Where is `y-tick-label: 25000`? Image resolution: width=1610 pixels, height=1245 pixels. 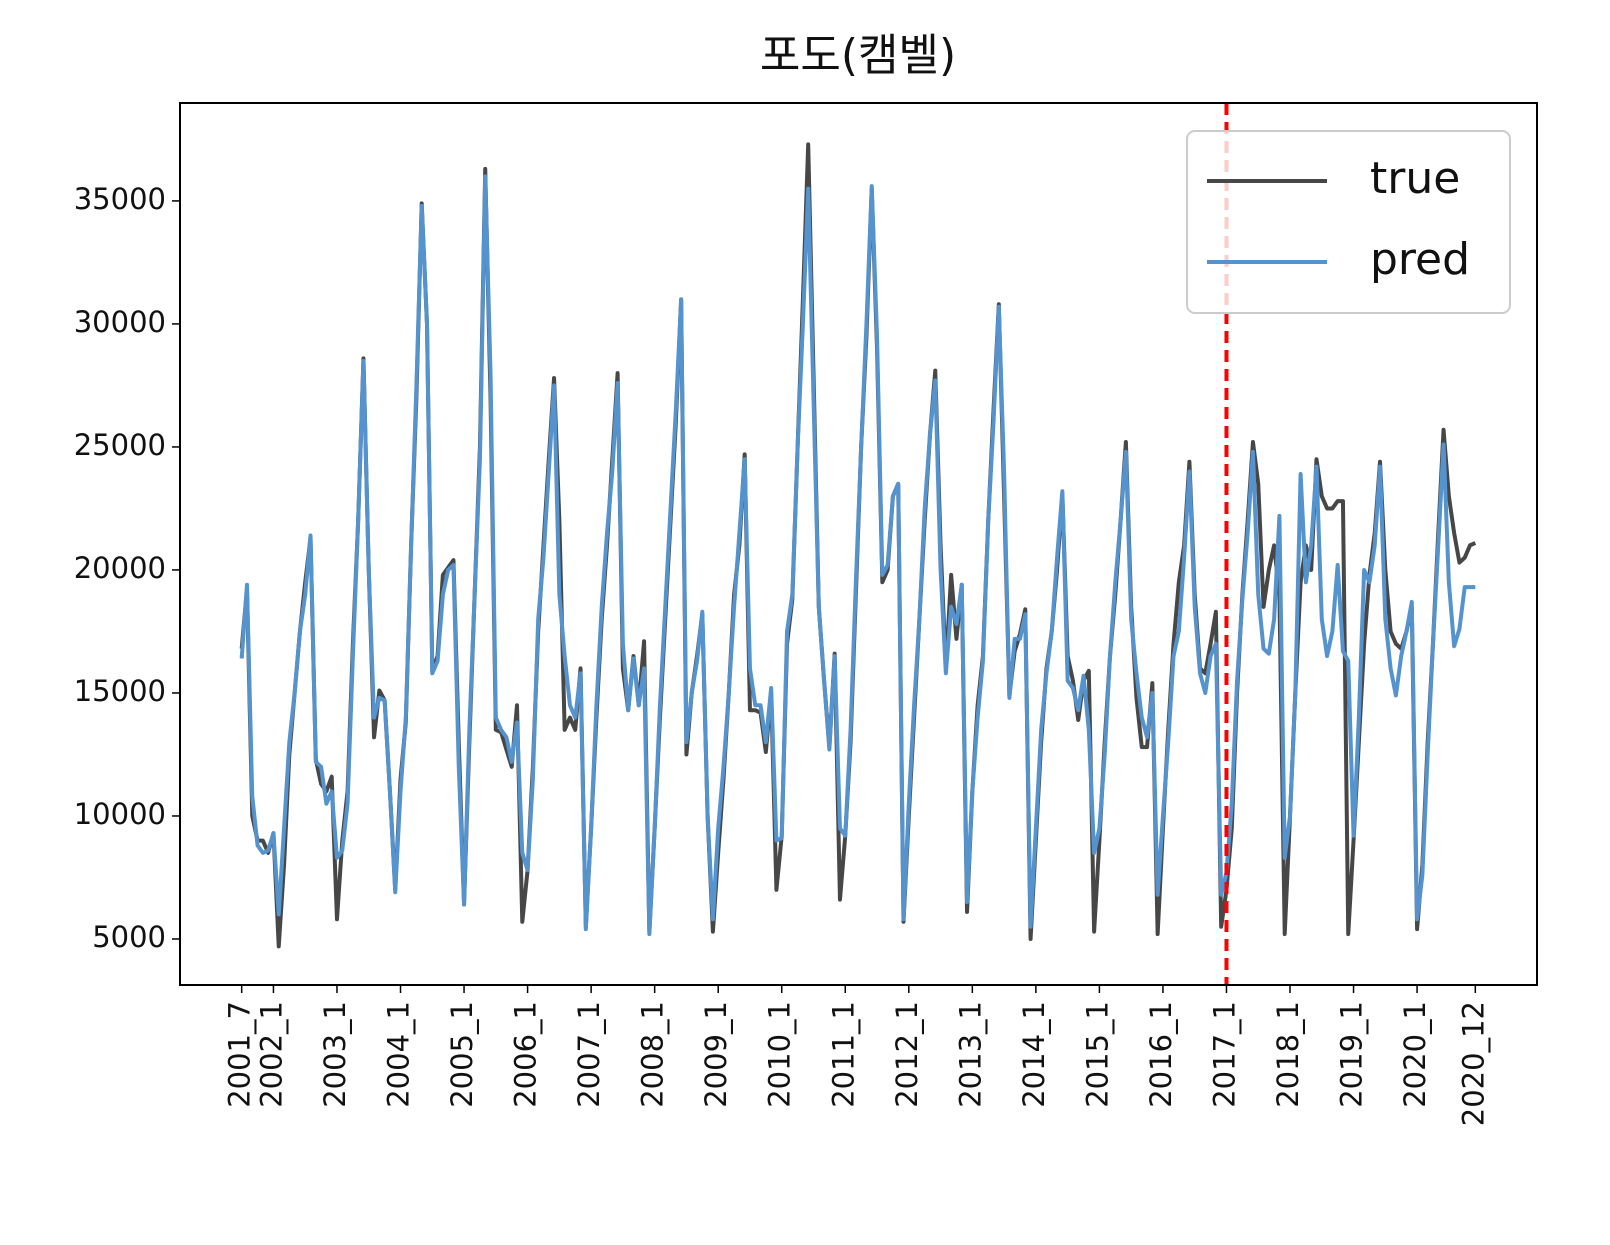
y-tick-label: 25000 is located at coordinates (120, 445).